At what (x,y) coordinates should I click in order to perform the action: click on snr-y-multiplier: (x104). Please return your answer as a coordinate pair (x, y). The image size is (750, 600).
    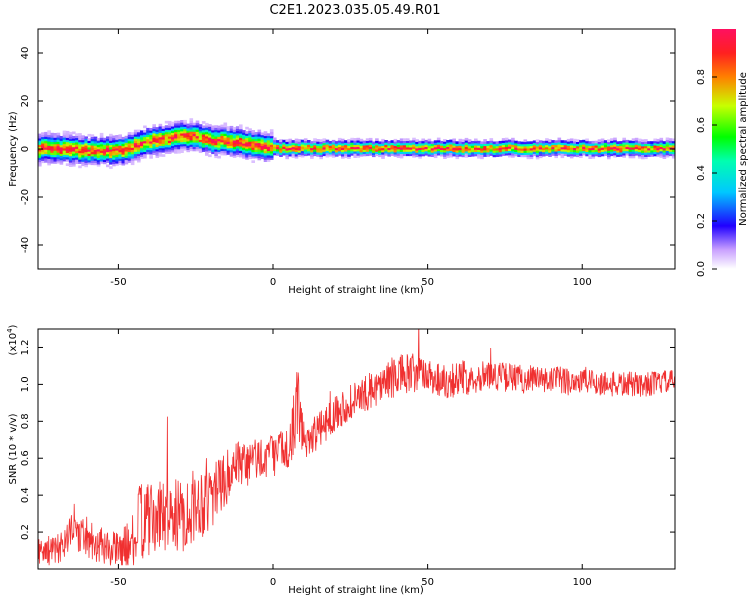
    Looking at the image, I should click on (12, 339).